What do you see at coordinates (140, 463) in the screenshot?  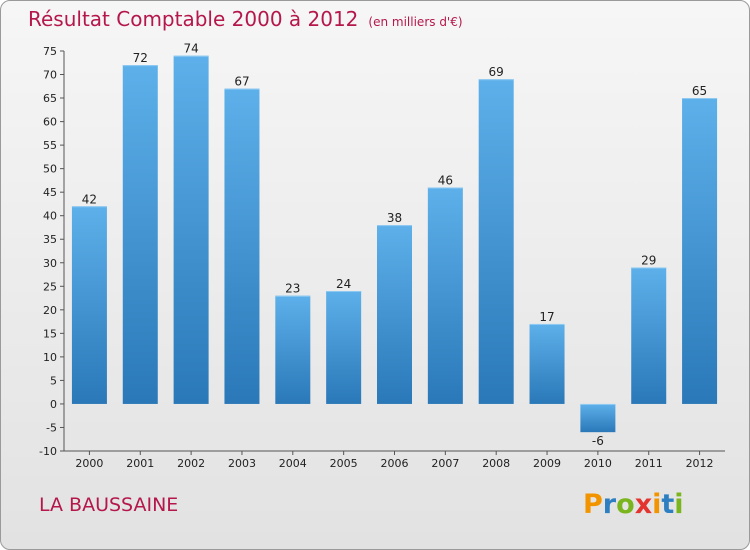 I see `x-tick-label-2001: 2001` at bounding box center [140, 463].